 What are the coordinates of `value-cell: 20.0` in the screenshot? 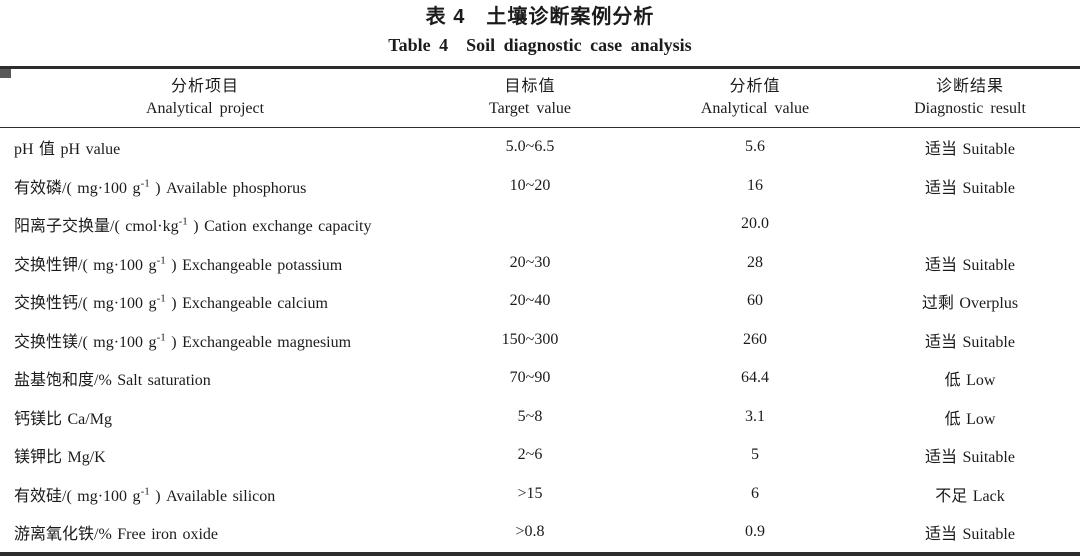 It's located at (755, 224).